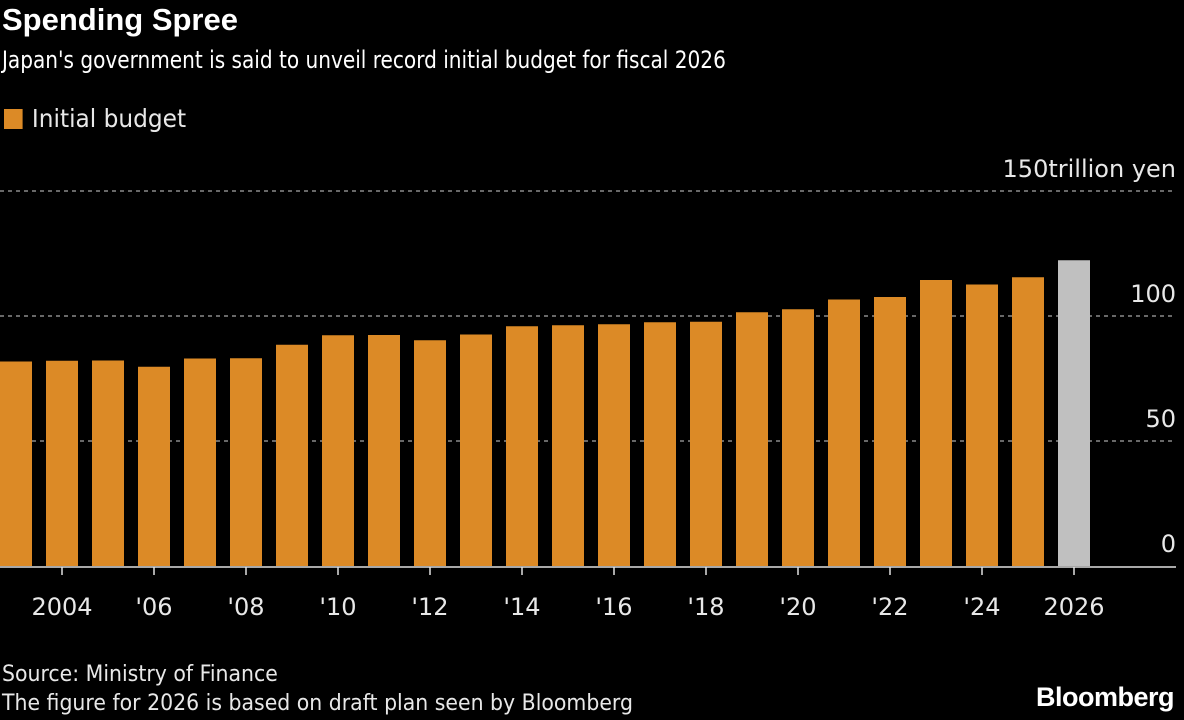 Image resolution: width=1184 pixels, height=720 pixels. What do you see at coordinates (245, 607) in the screenshot?
I see `x-tick-label: '08` at bounding box center [245, 607].